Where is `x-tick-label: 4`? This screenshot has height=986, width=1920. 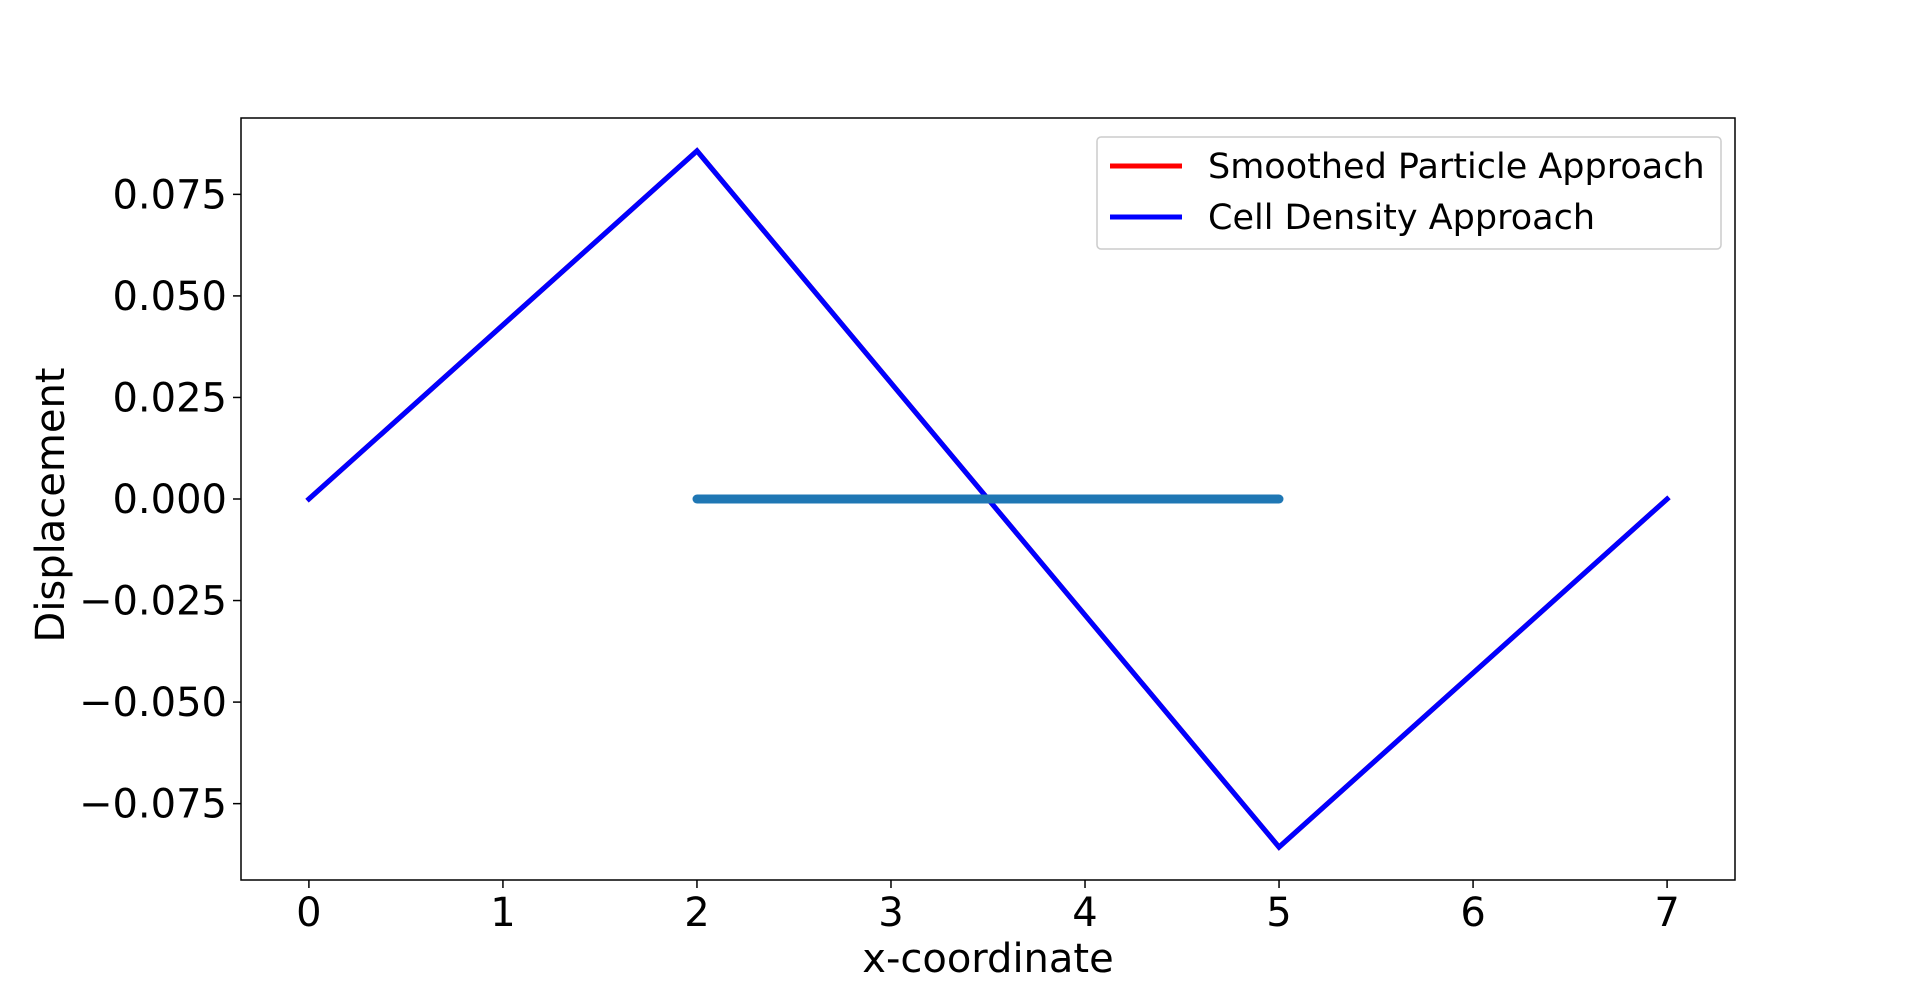 x-tick-label: 4 is located at coordinates (1084, 913).